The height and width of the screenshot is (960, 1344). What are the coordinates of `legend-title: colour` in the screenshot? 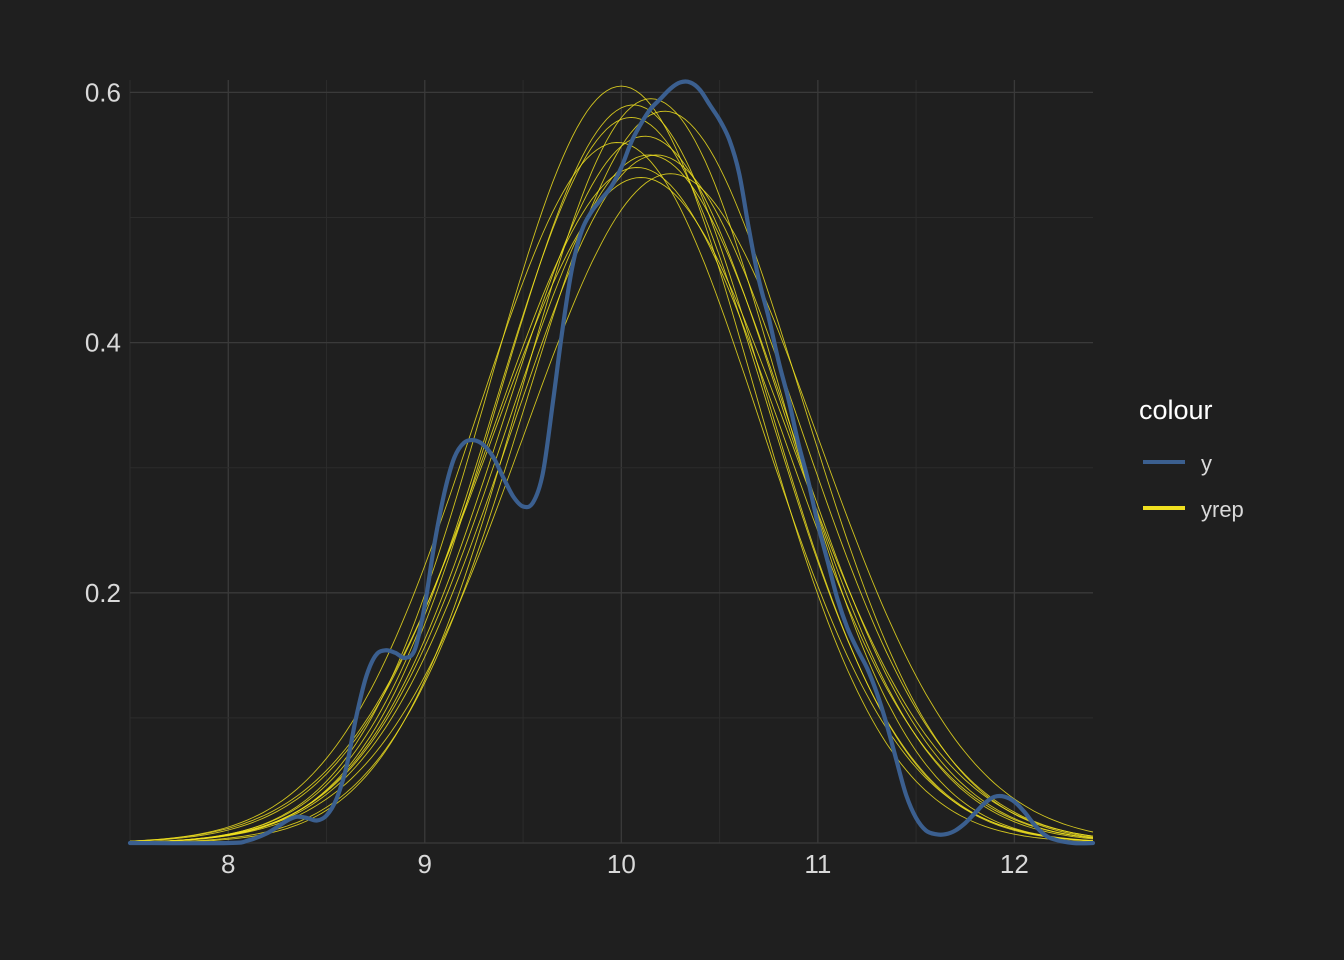 It's located at (1176, 410).